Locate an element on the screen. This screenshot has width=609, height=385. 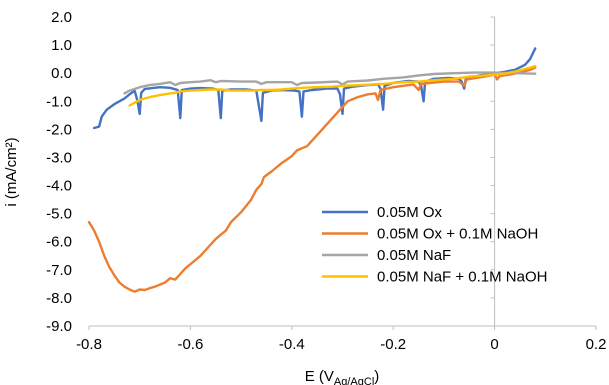
x-tick-label: 0 is located at coordinates (494, 344).